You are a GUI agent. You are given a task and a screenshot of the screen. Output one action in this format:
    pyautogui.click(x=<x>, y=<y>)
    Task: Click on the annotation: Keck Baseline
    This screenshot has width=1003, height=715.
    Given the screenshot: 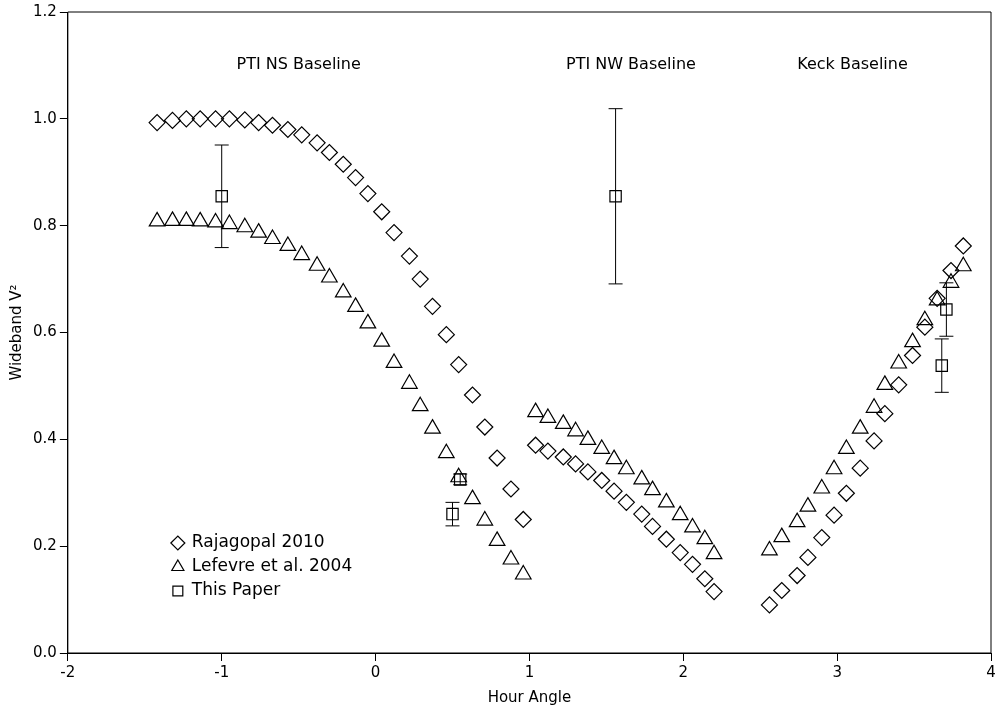 What is the action you would take?
    pyautogui.click(x=852, y=64)
    